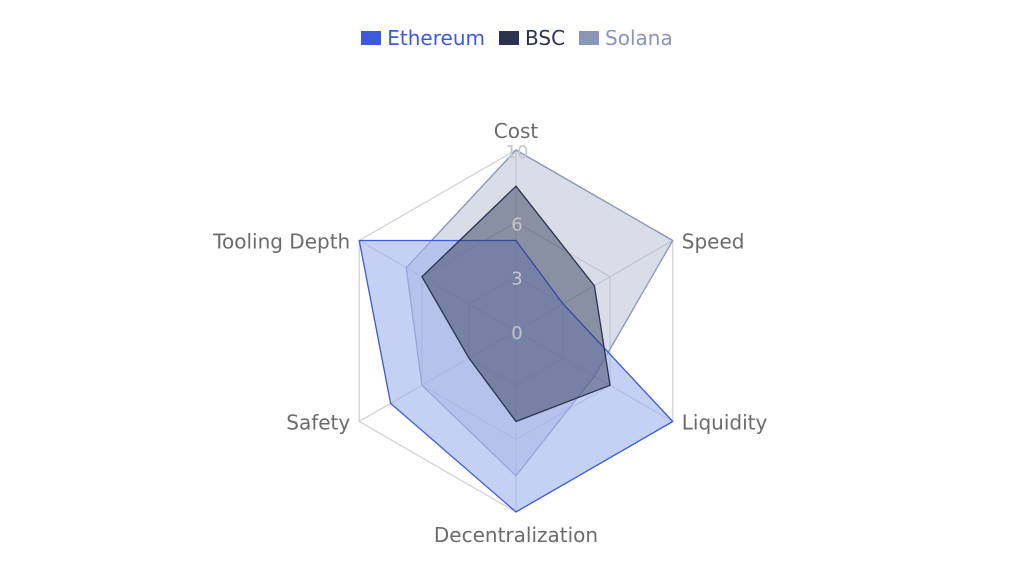 The width and height of the screenshot is (1034, 585). Describe the element at coordinates (545, 38) in the screenshot. I see `legend-label-bsc: BSC` at that location.